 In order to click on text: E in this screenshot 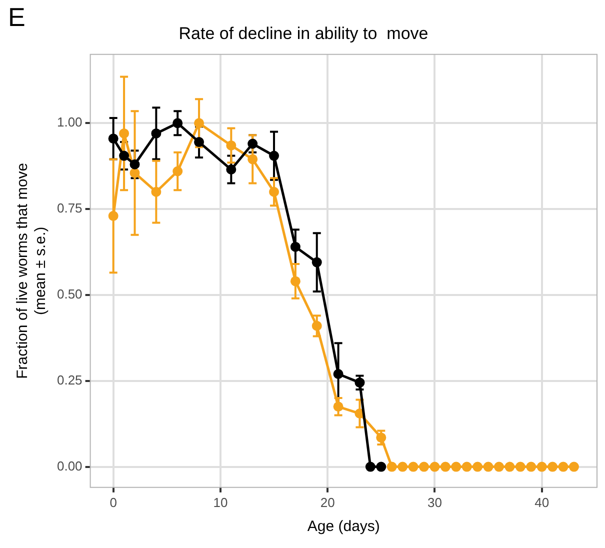, I will do `click(17, 17)`.